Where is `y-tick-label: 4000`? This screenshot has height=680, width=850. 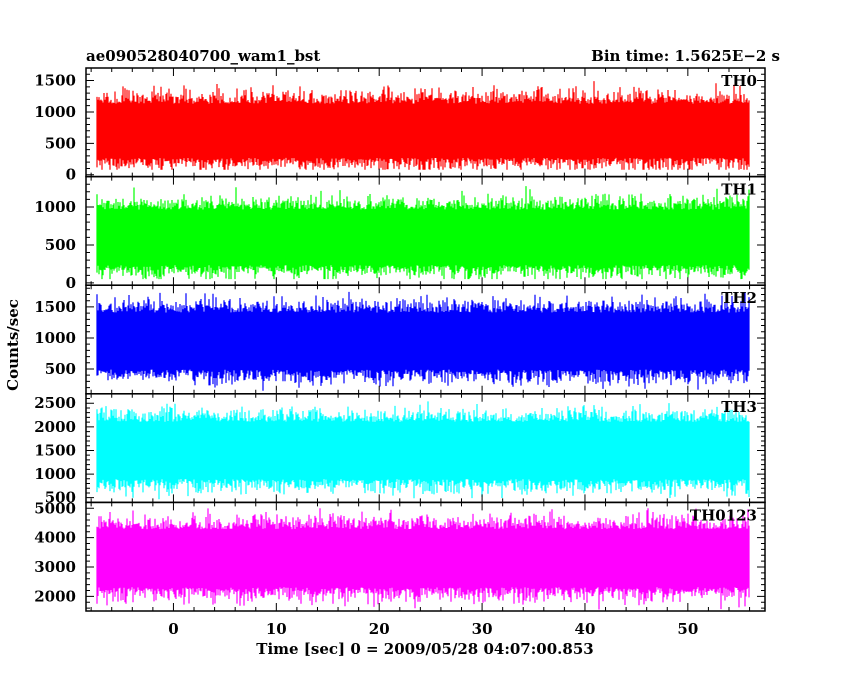
y-tick-label: 4000 is located at coordinates (55, 538).